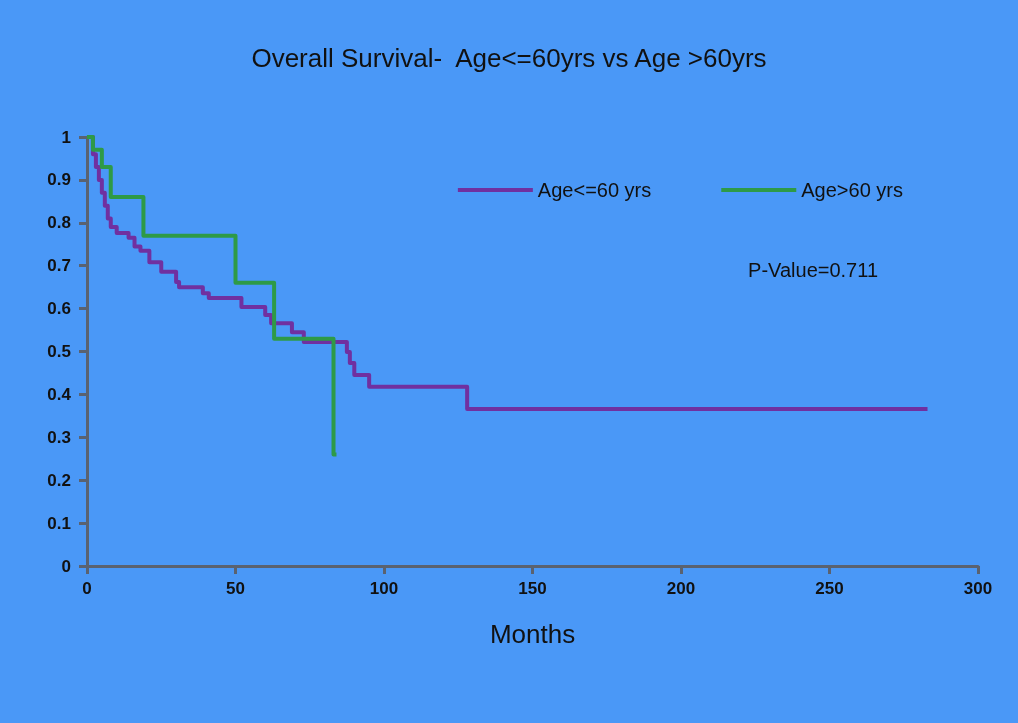  Describe the element at coordinates (59, 351) in the screenshot. I see `y-tick-label: 0.5` at that location.